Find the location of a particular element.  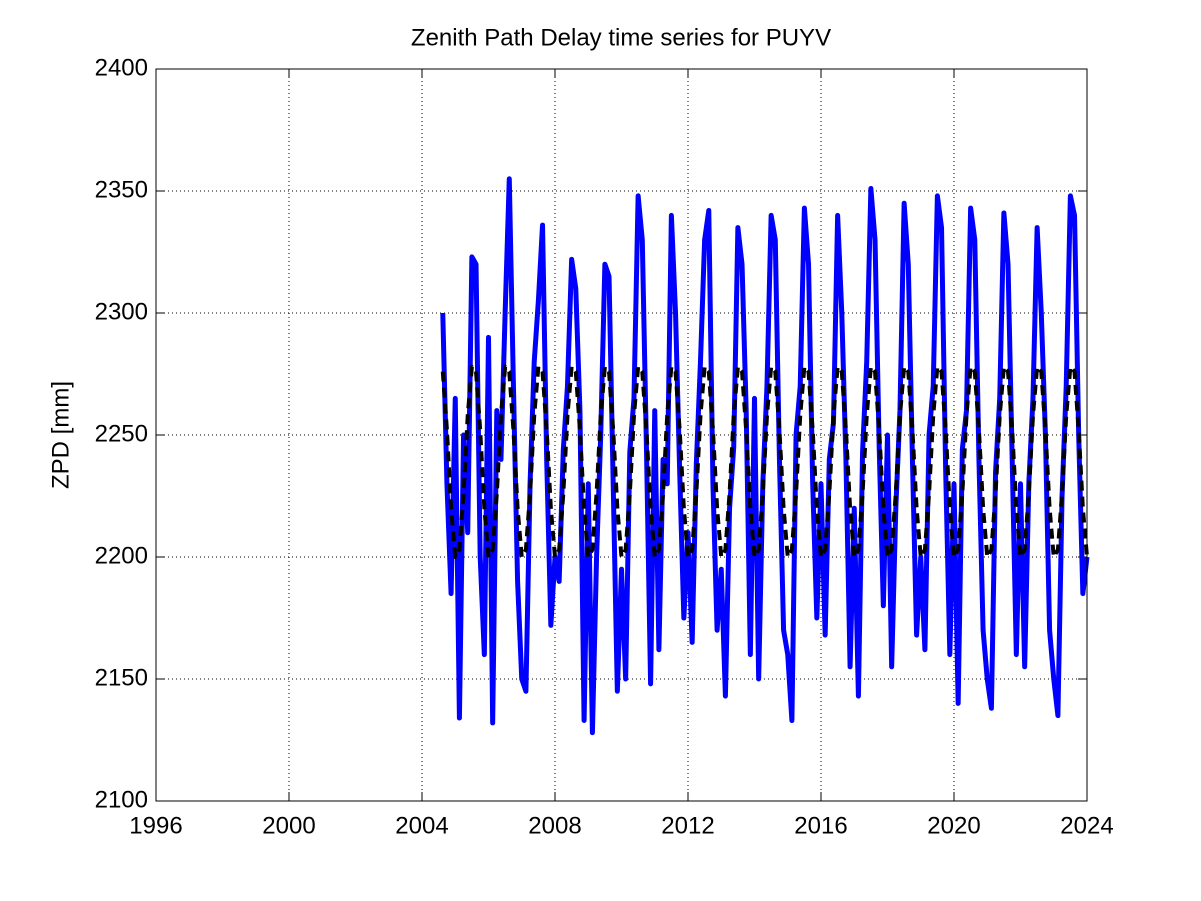

y-tick-label: 2250 is located at coordinates (121, 433).